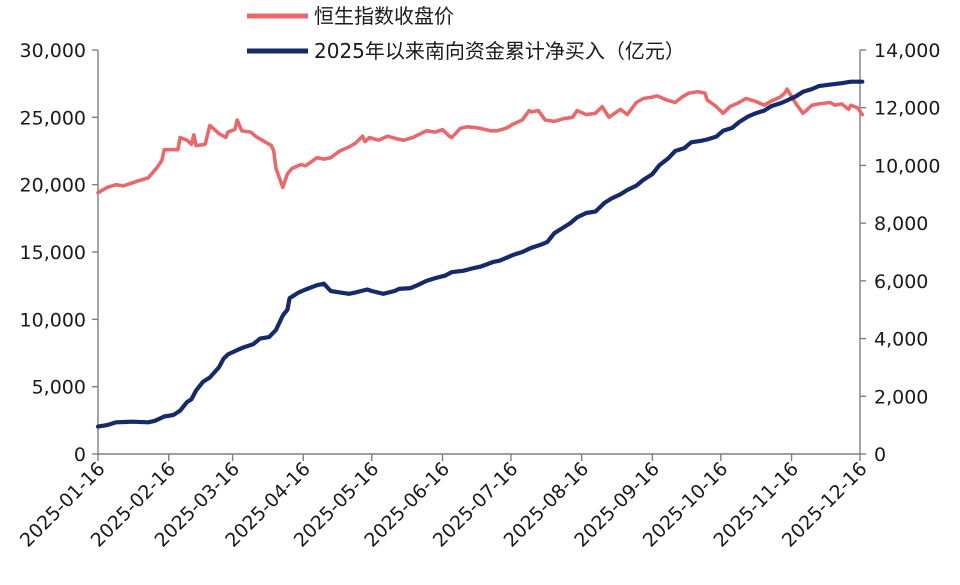  I want to click on y-right-tick-label: 6,000, so click(901, 282).